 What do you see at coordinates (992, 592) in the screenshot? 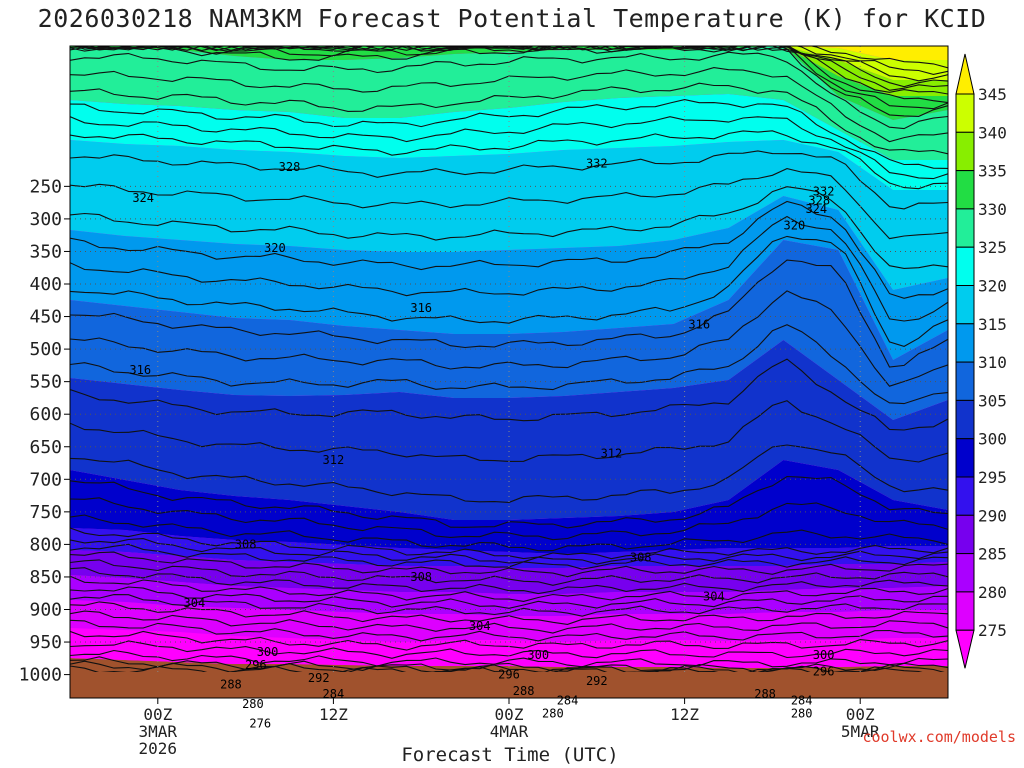
I see `colorbar-label: 280` at bounding box center [992, 592].